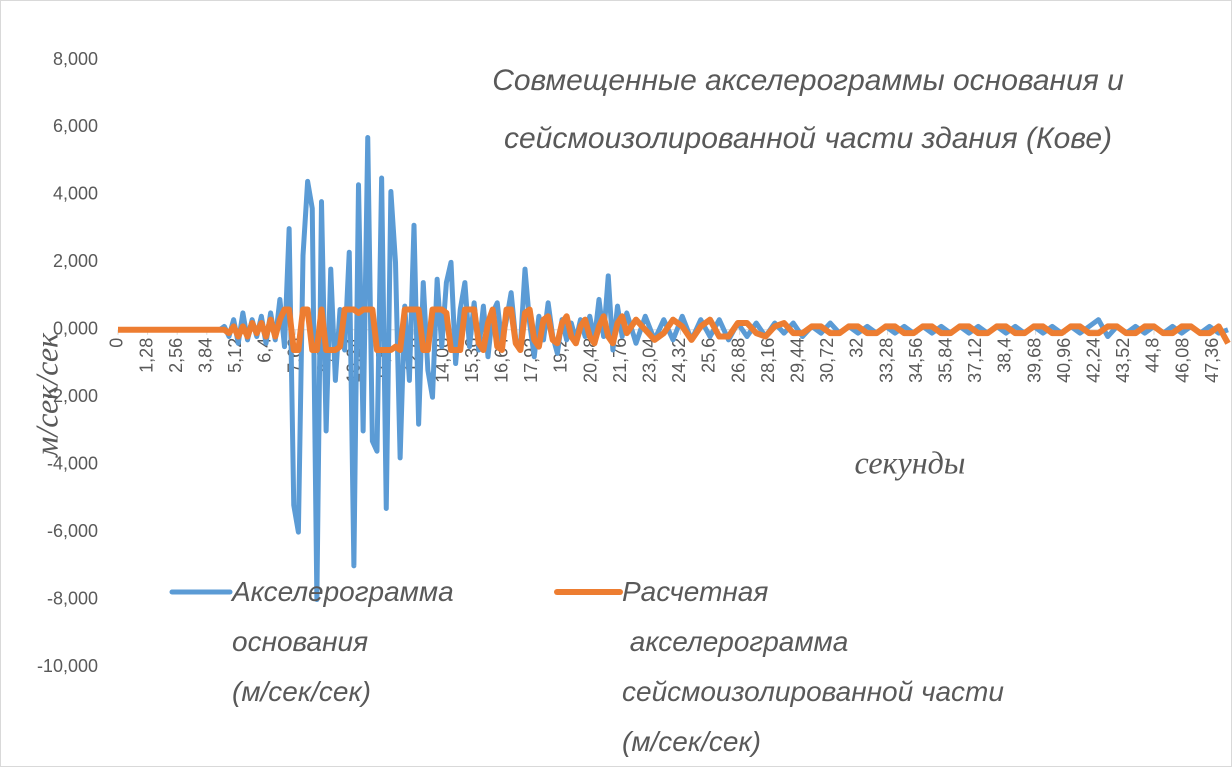  I want to click on x-tick-label: 46,08, so click(1182, 360).